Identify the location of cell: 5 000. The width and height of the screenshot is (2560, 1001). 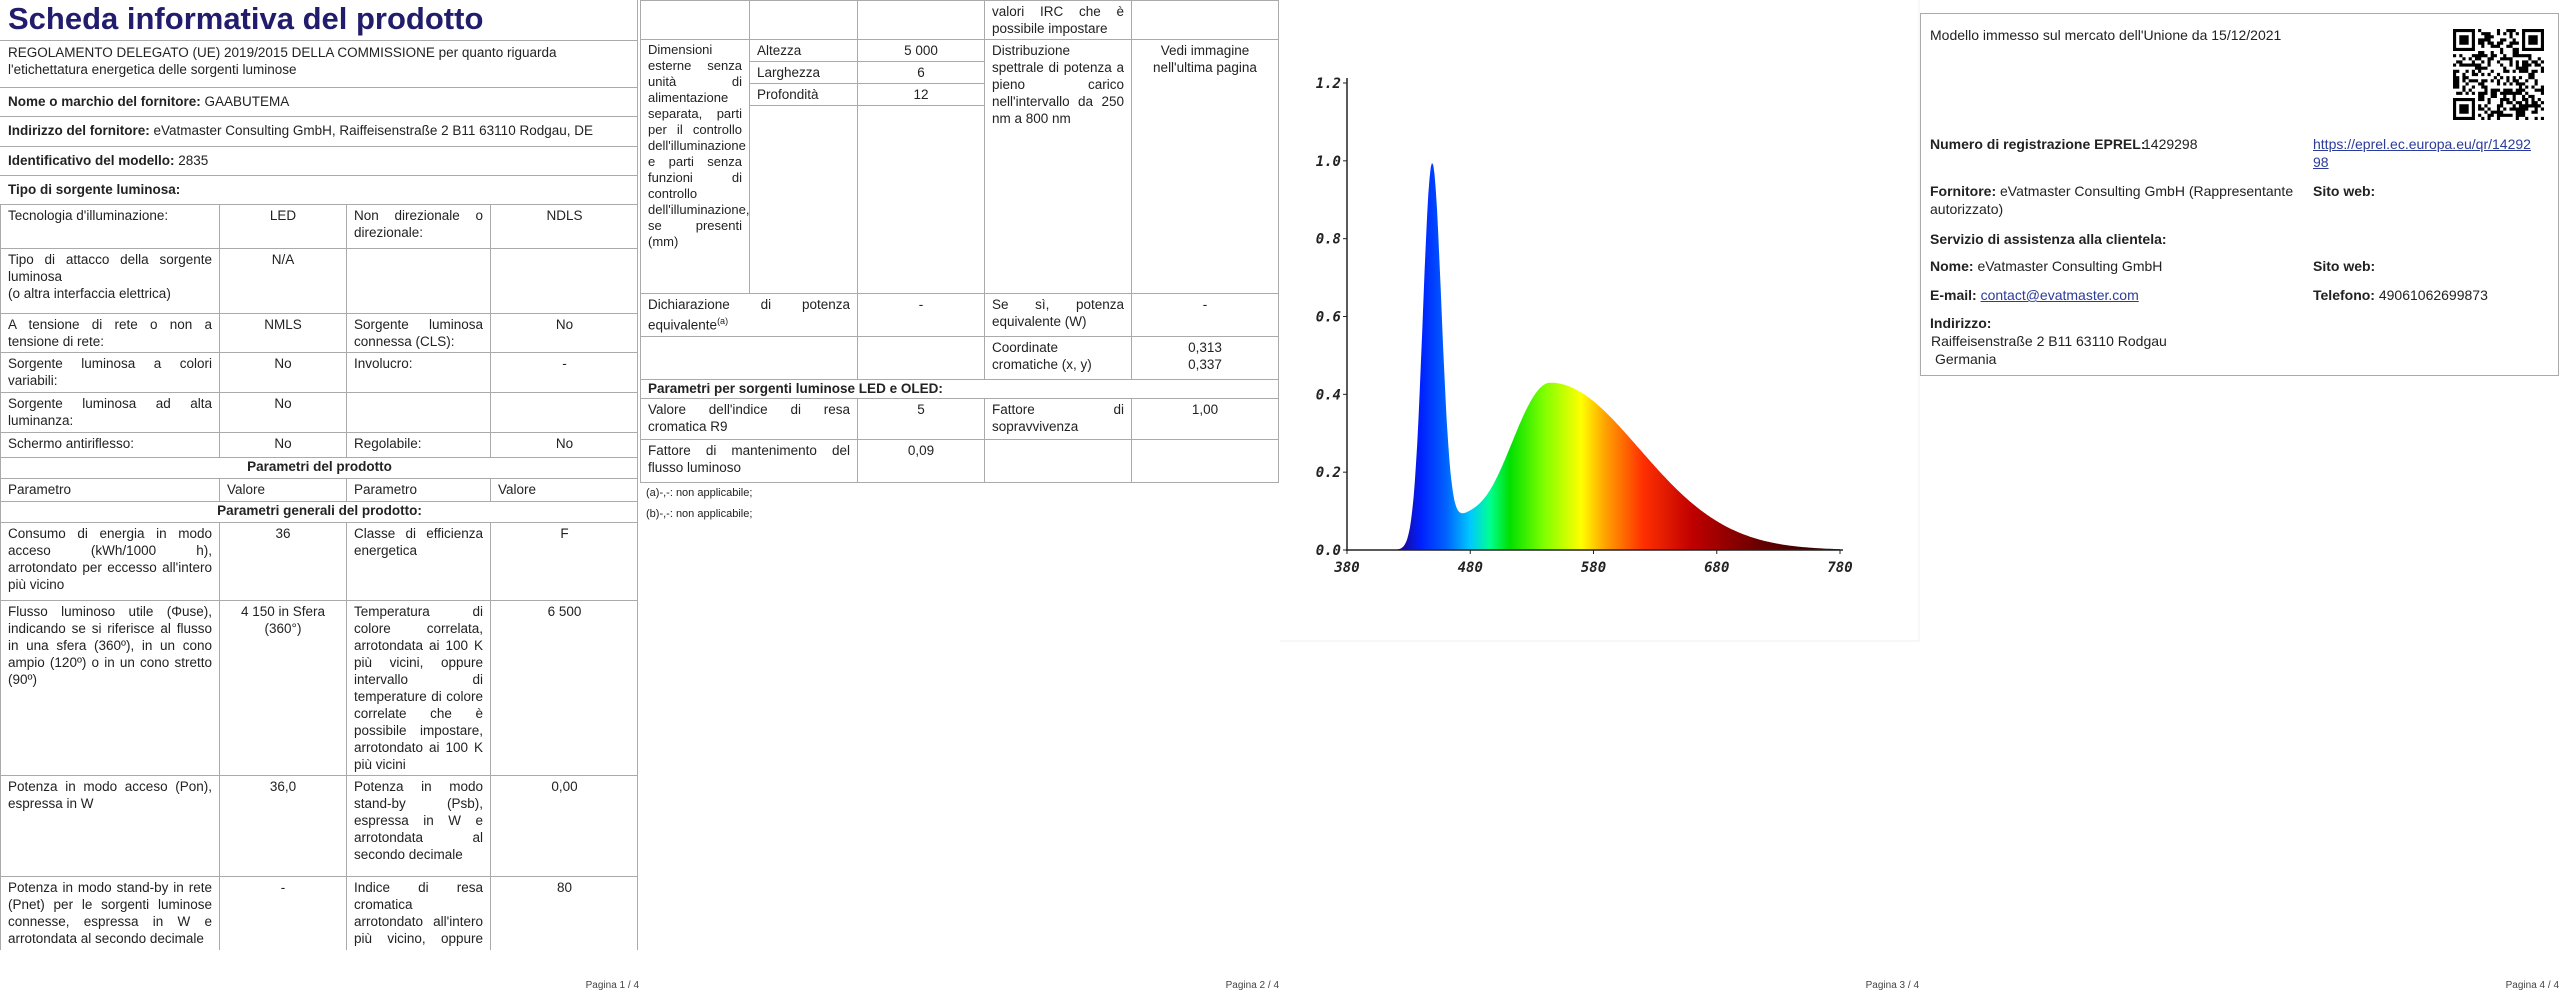
(921, 50).